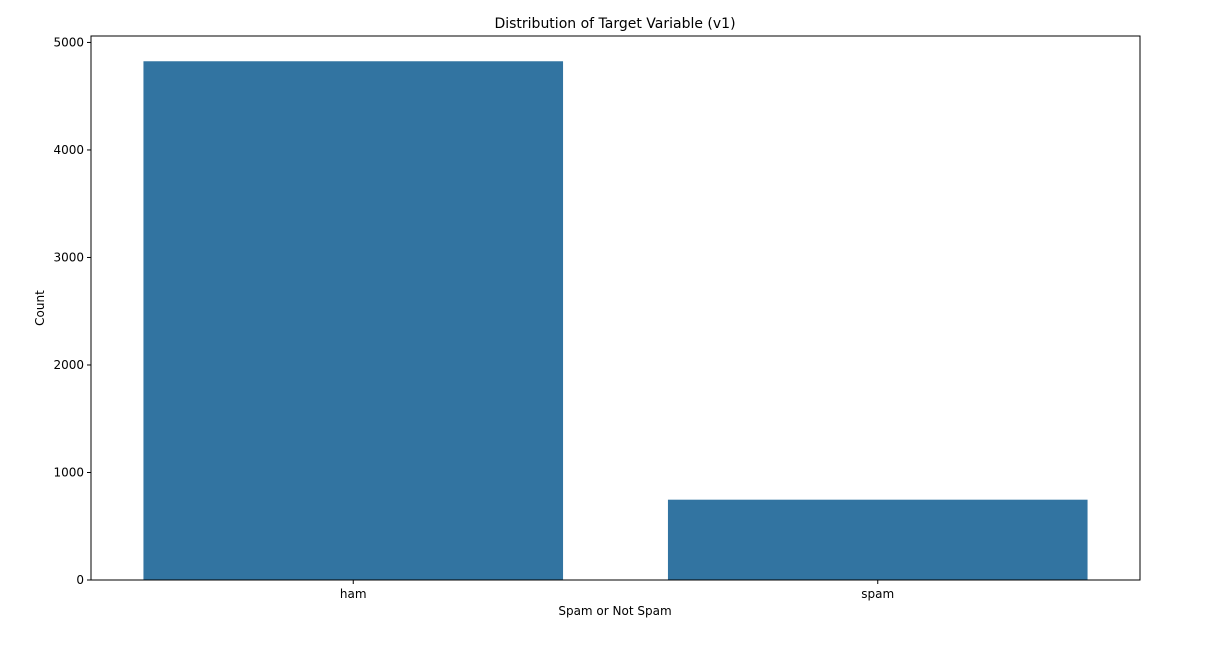 The image size is (1205, 651). Describe the element at coordinates (877, 539) in the screenshot. I see `bar-spam` at that location.